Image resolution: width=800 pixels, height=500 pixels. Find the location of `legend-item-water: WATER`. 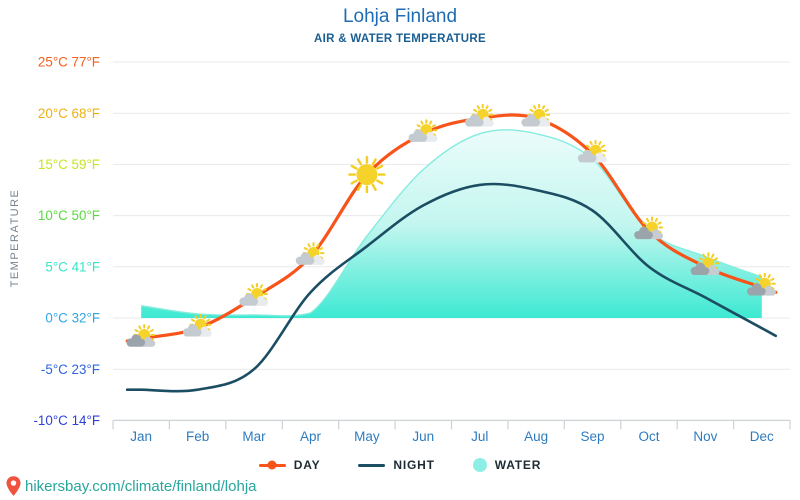

legend-item-water: WATER is located at coordinates (507, 465).